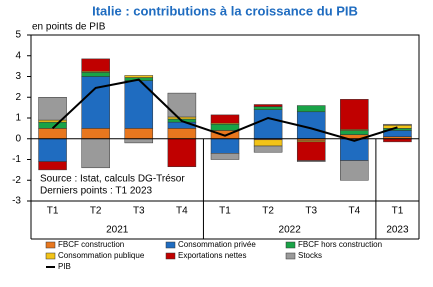 The height and width of the screenshot is (287, 433). I want to click on y-axis-label: en points de PIB, so click(69, 27).